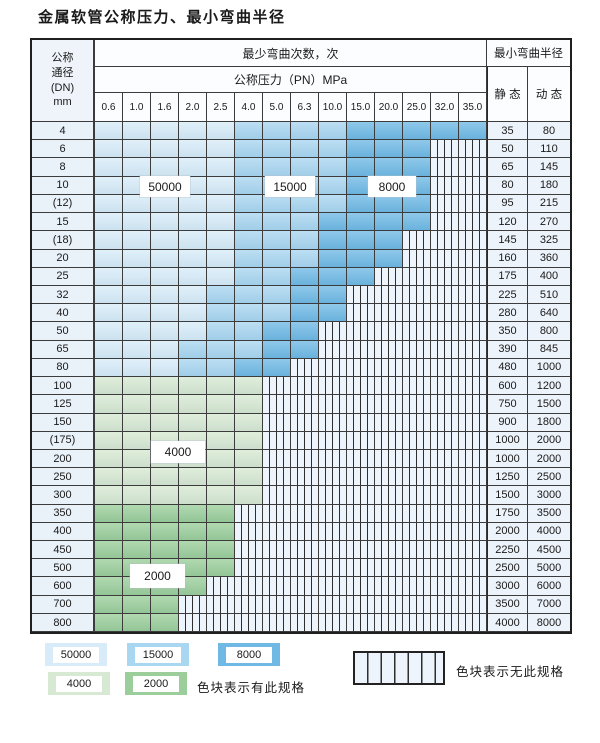 The image size is (600, 743). What do you see at coordinates (291, 80) in the screenshot?
I see `pressure-header: 公称压力（PN）MPa` at bounding box center [291, 80].